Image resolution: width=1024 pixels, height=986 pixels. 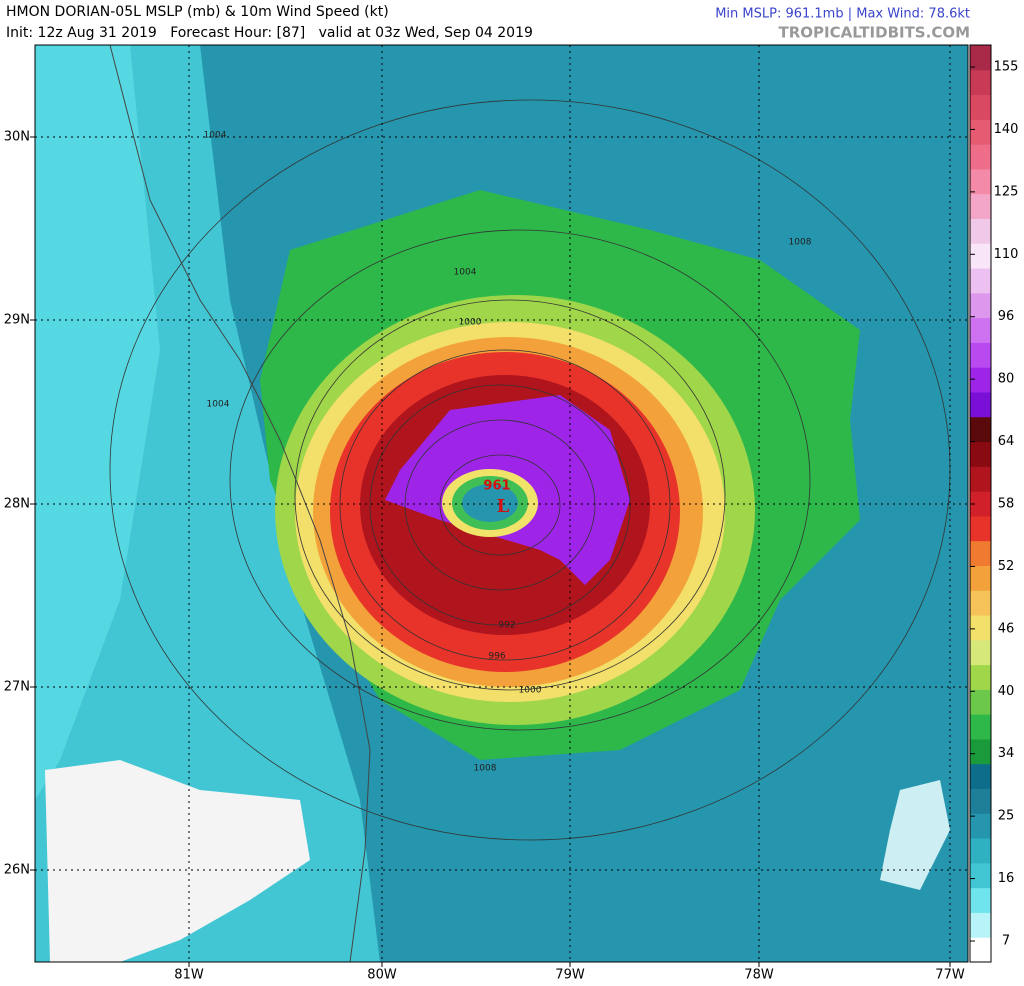 What do you see at coordinates (875, 33) in the screenshot?
I see `credit: TROPICALTIDBITS.COM` at bounding box center [875, 33].